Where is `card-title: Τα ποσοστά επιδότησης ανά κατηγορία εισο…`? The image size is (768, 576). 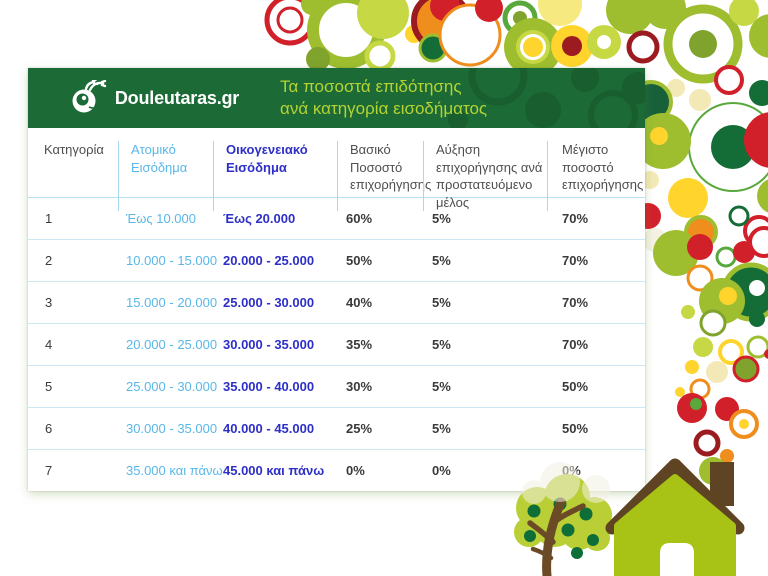
card-title: Τα ποσοστά επιδότησης ανά κατηγορία εισο… is located at coordinates (383, 98).